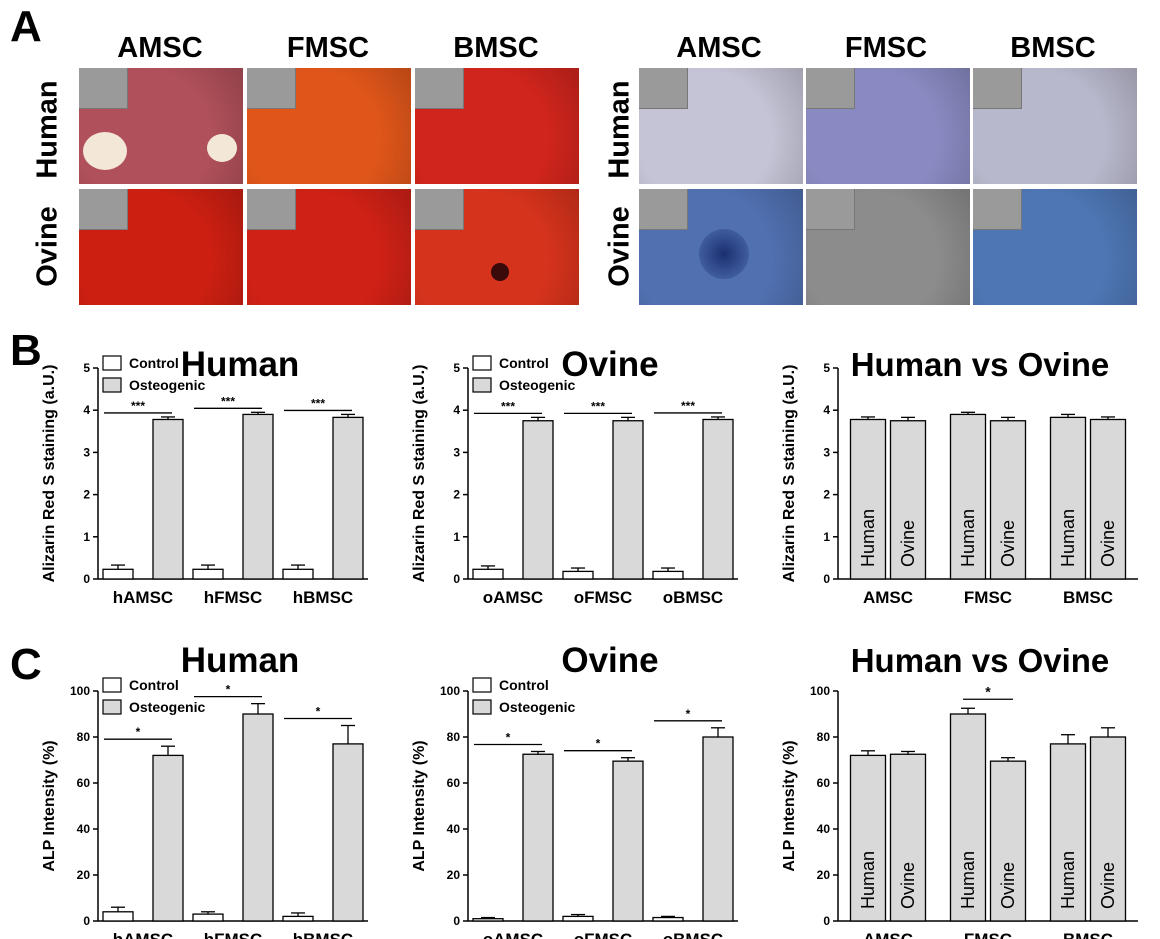  What do you see at coordinates (47, 129) in the screenshot?
I see `row-label-human-left: Human` at bounding box center [47, 129].